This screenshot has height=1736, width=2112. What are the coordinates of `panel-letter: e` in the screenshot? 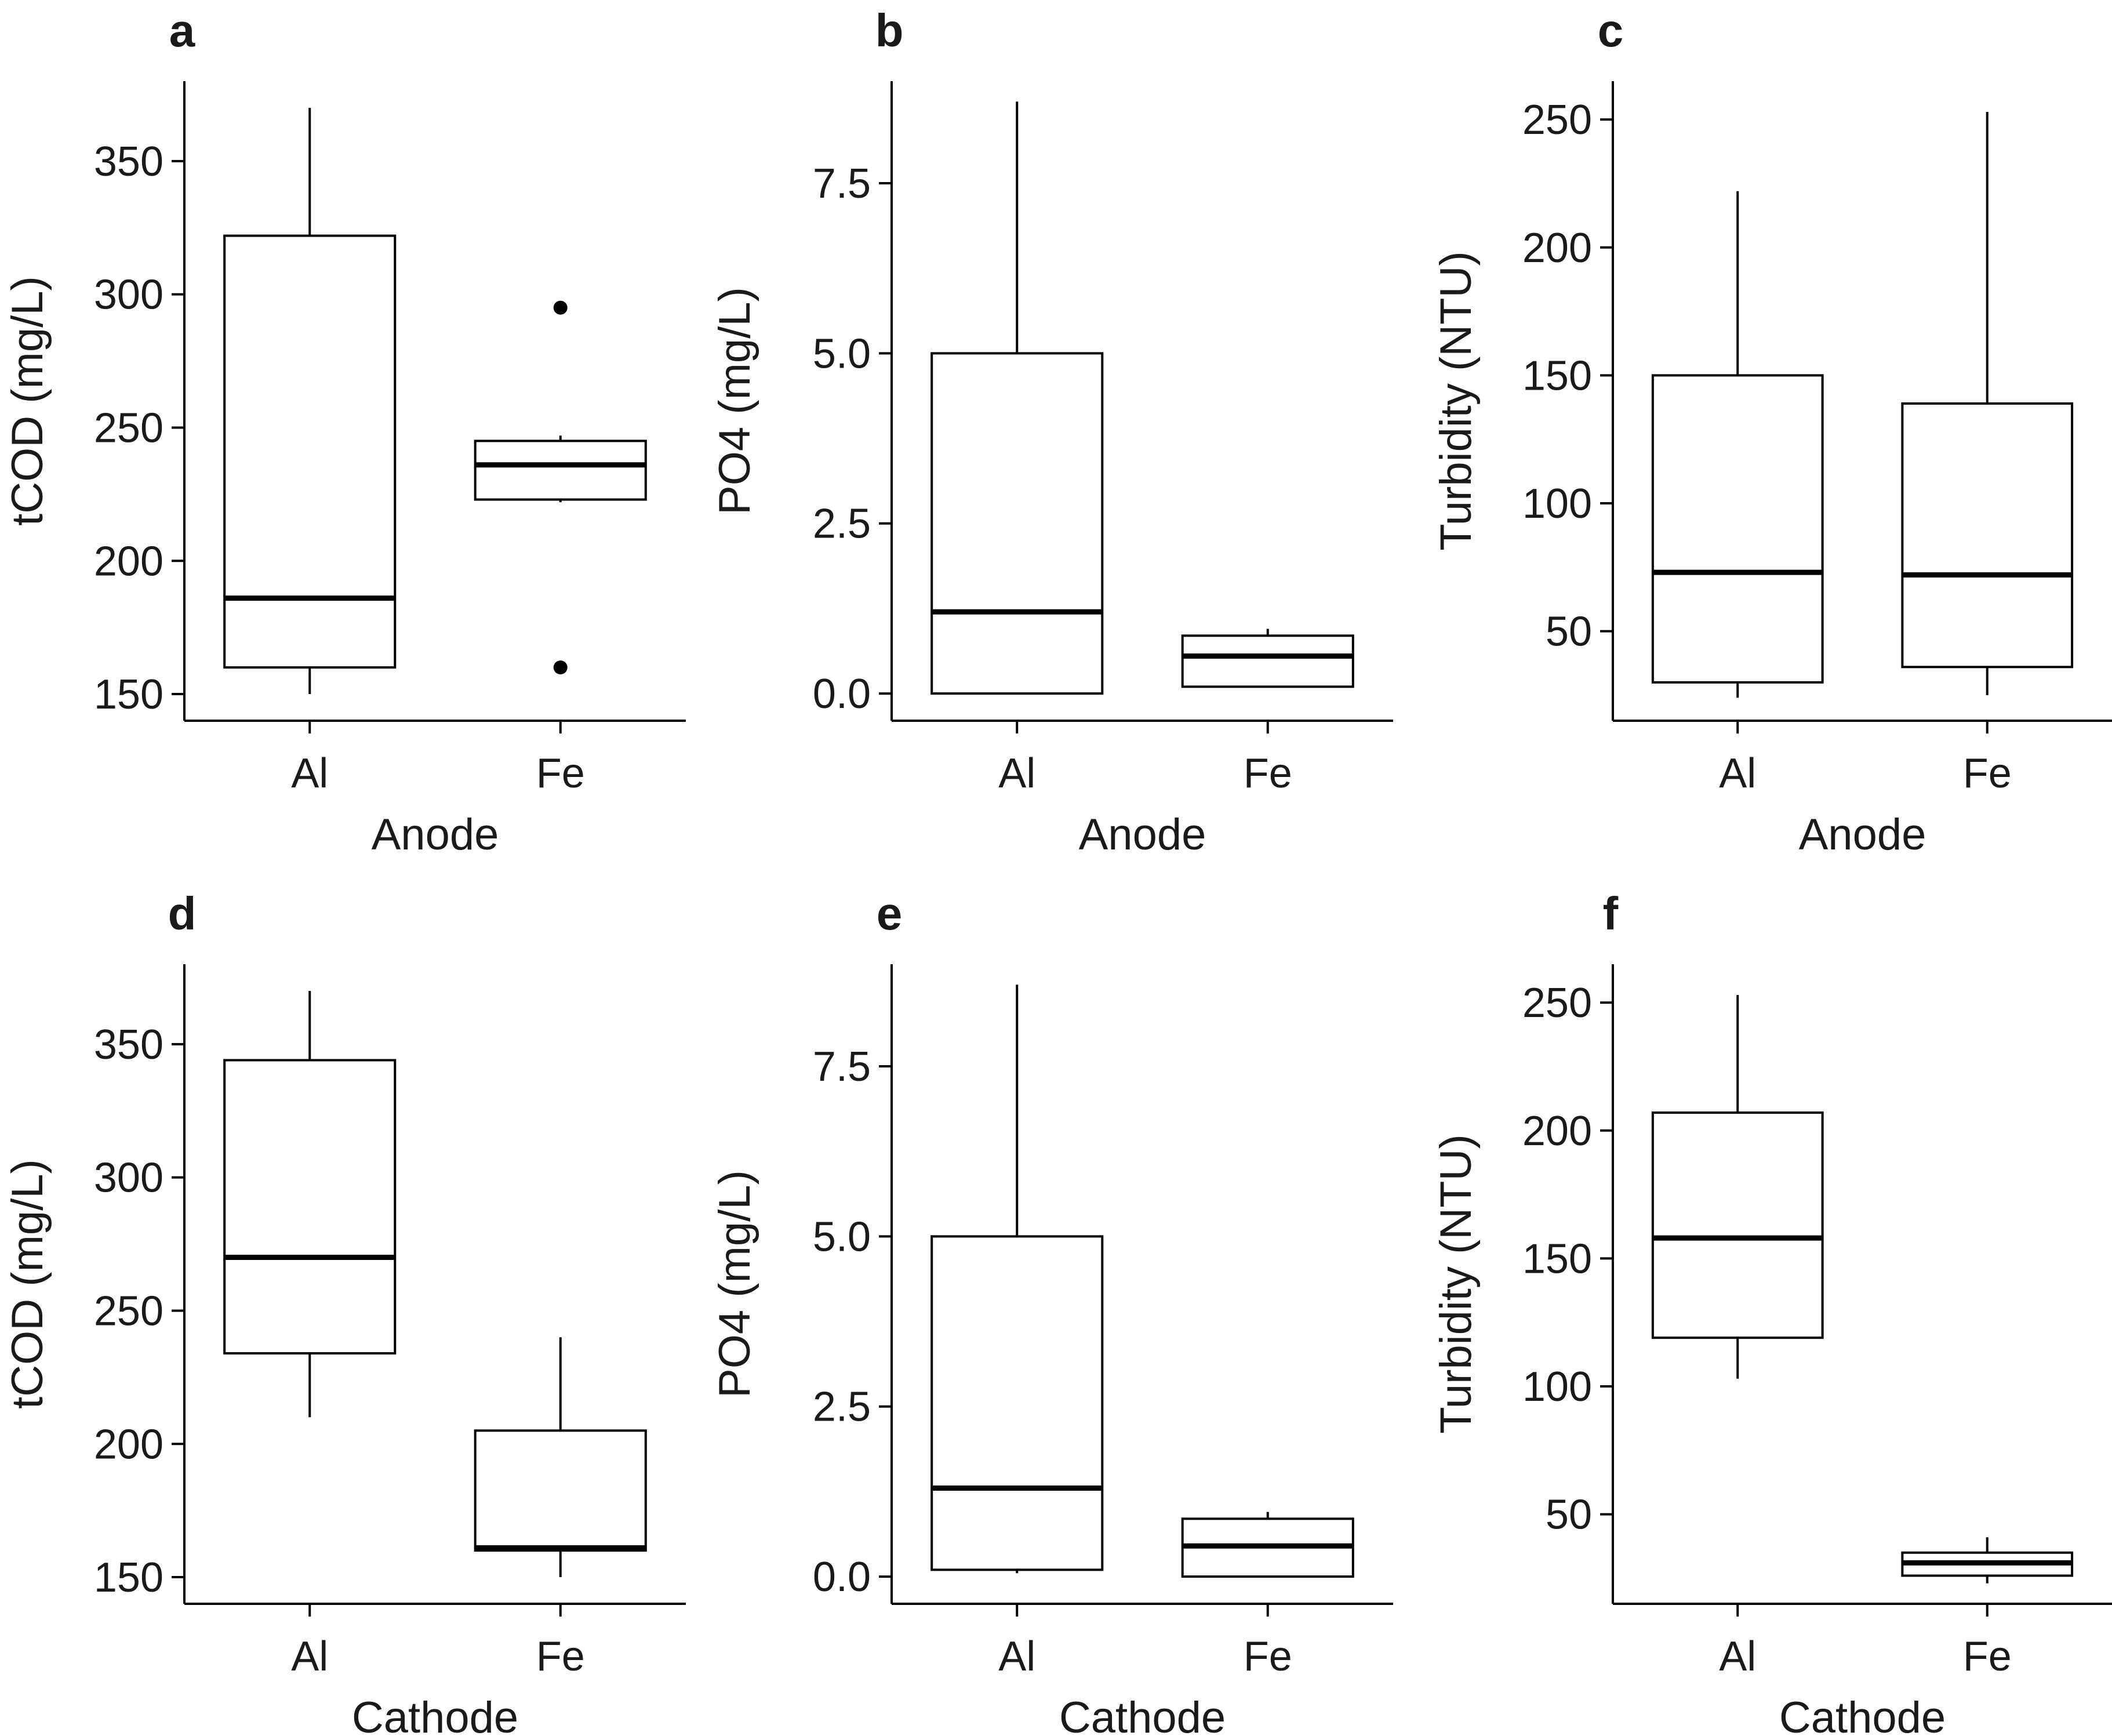 It's located at (890, 913).